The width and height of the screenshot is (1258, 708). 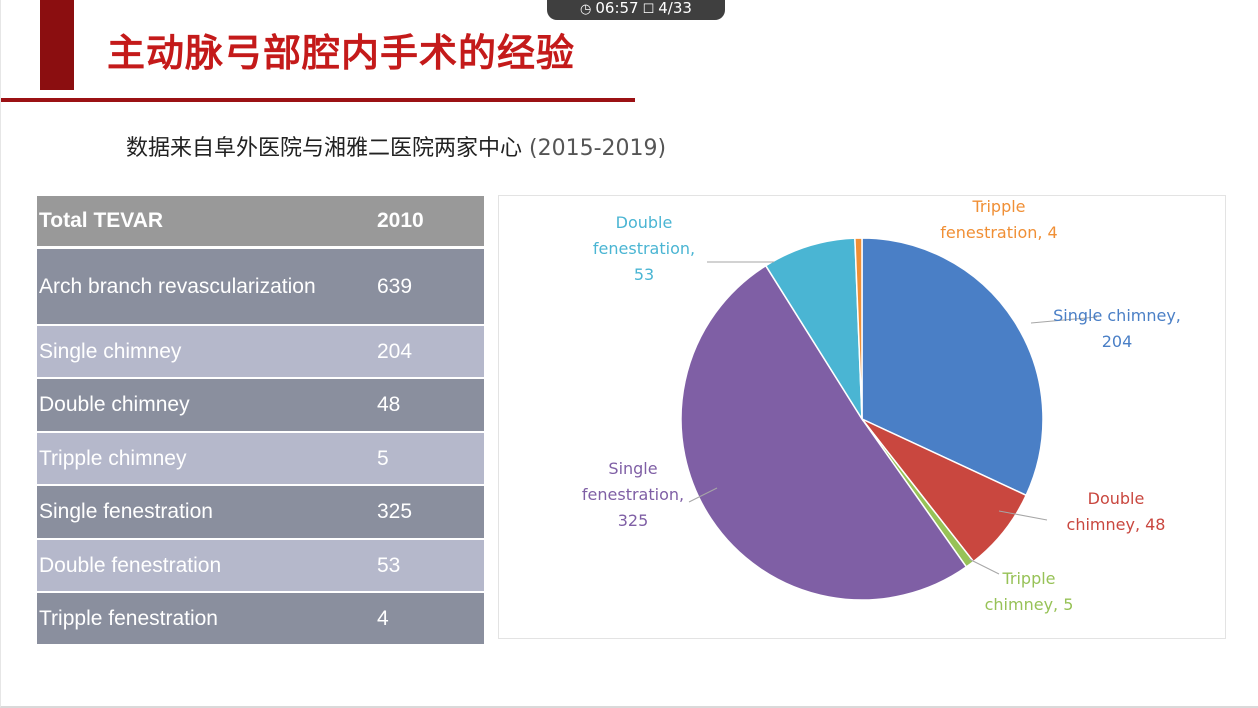 I want to click on table-row: Single chimney 204, so click(x=260, y=352).